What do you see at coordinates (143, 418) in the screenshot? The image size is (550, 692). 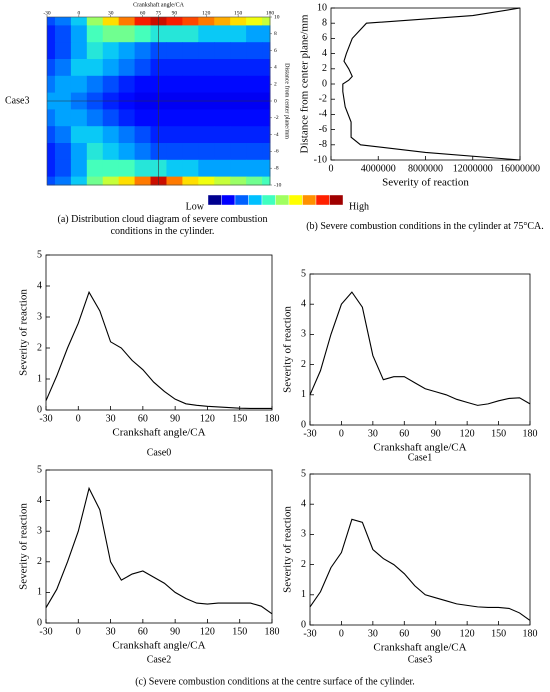 I see `x-tick-label: 60` at bounding box center [143, 418].